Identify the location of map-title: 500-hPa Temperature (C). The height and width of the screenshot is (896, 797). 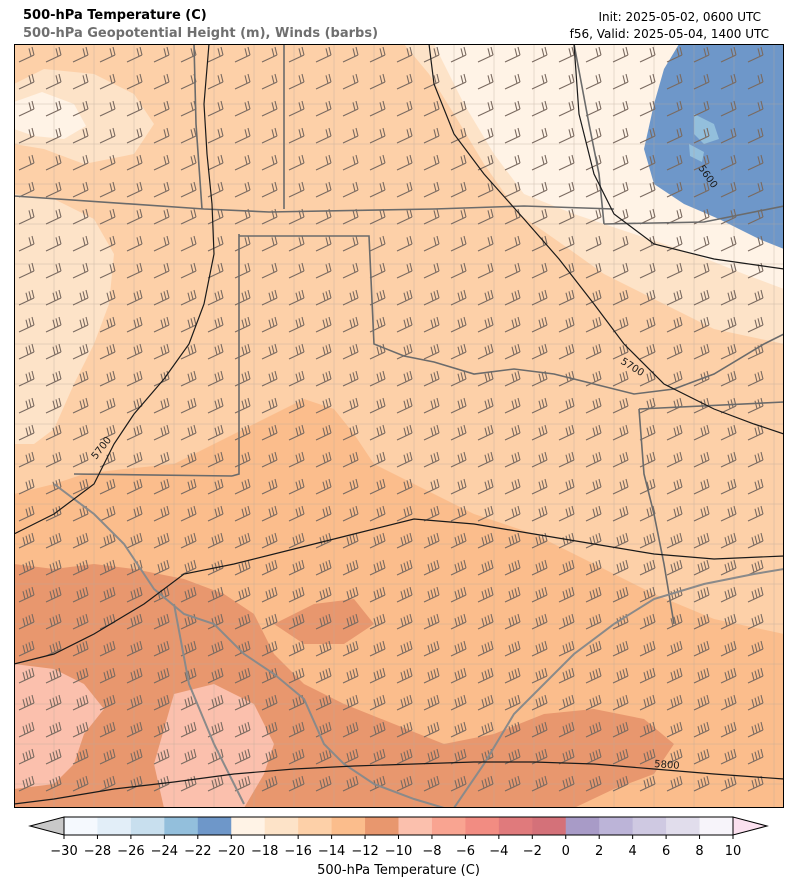
(115, 15).